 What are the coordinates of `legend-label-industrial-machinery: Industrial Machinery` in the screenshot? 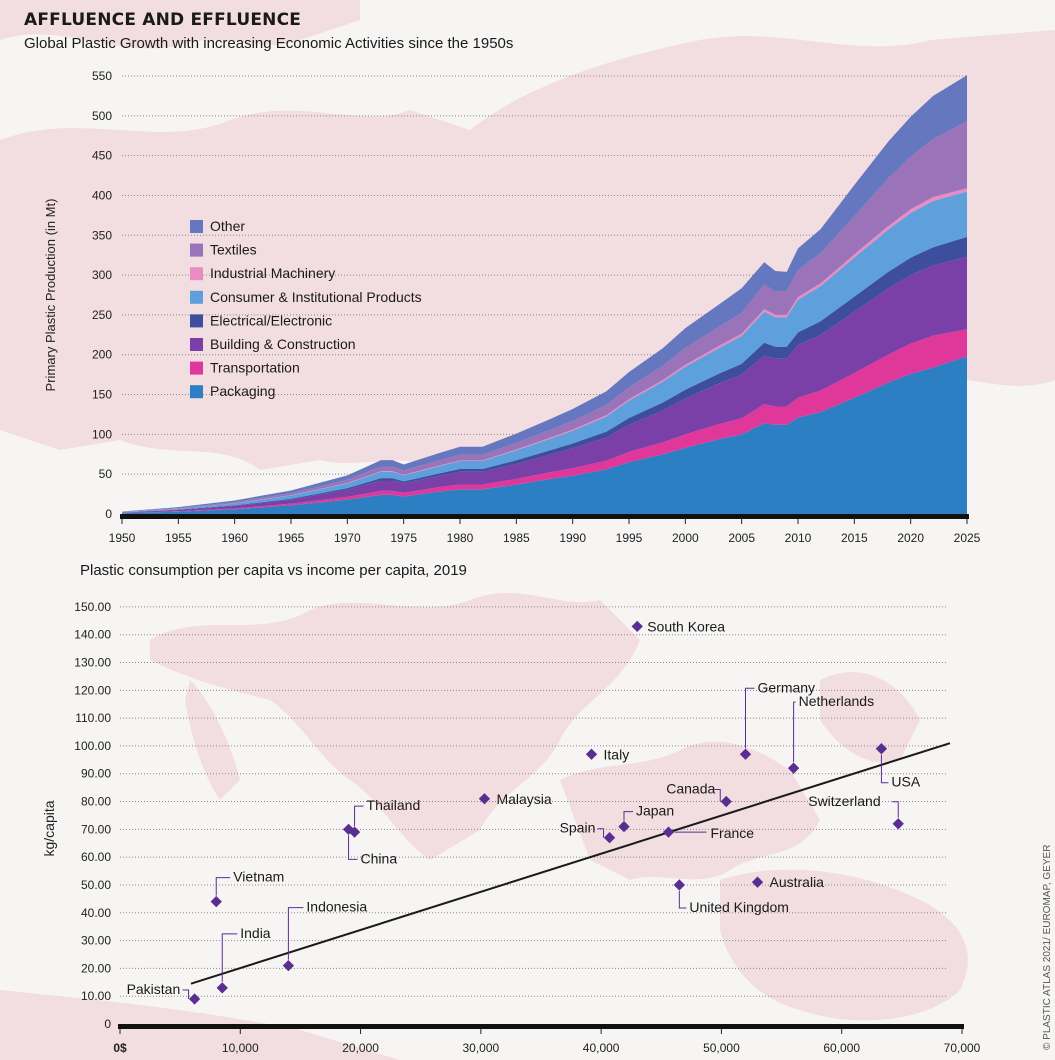 It's located at (272, 273).